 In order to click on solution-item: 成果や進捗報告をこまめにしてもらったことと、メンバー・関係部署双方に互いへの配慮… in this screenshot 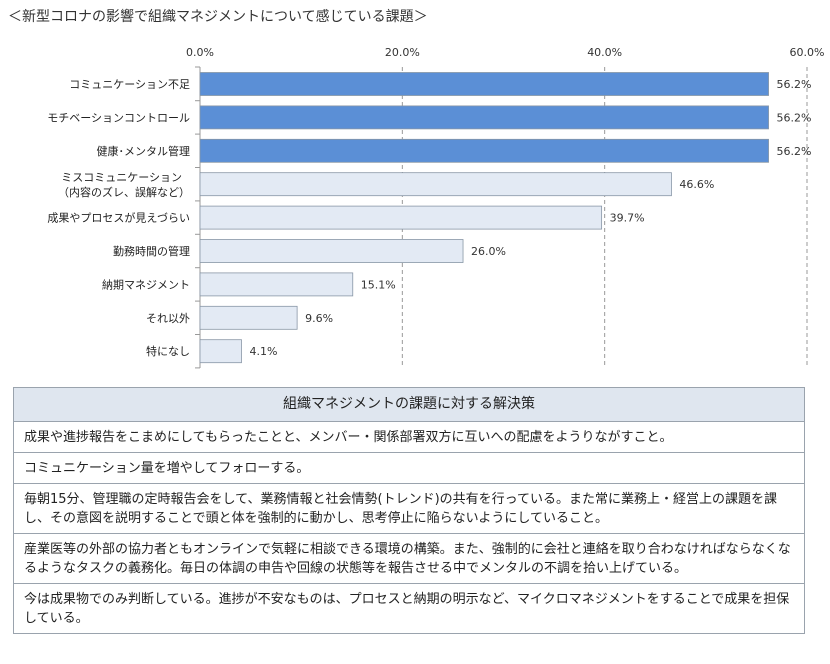, I will do `click(348, 437)`.